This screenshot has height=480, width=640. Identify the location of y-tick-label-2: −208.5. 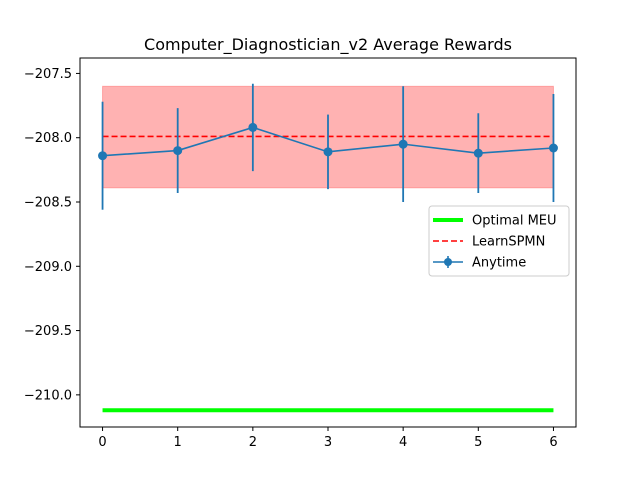
(48, 203).